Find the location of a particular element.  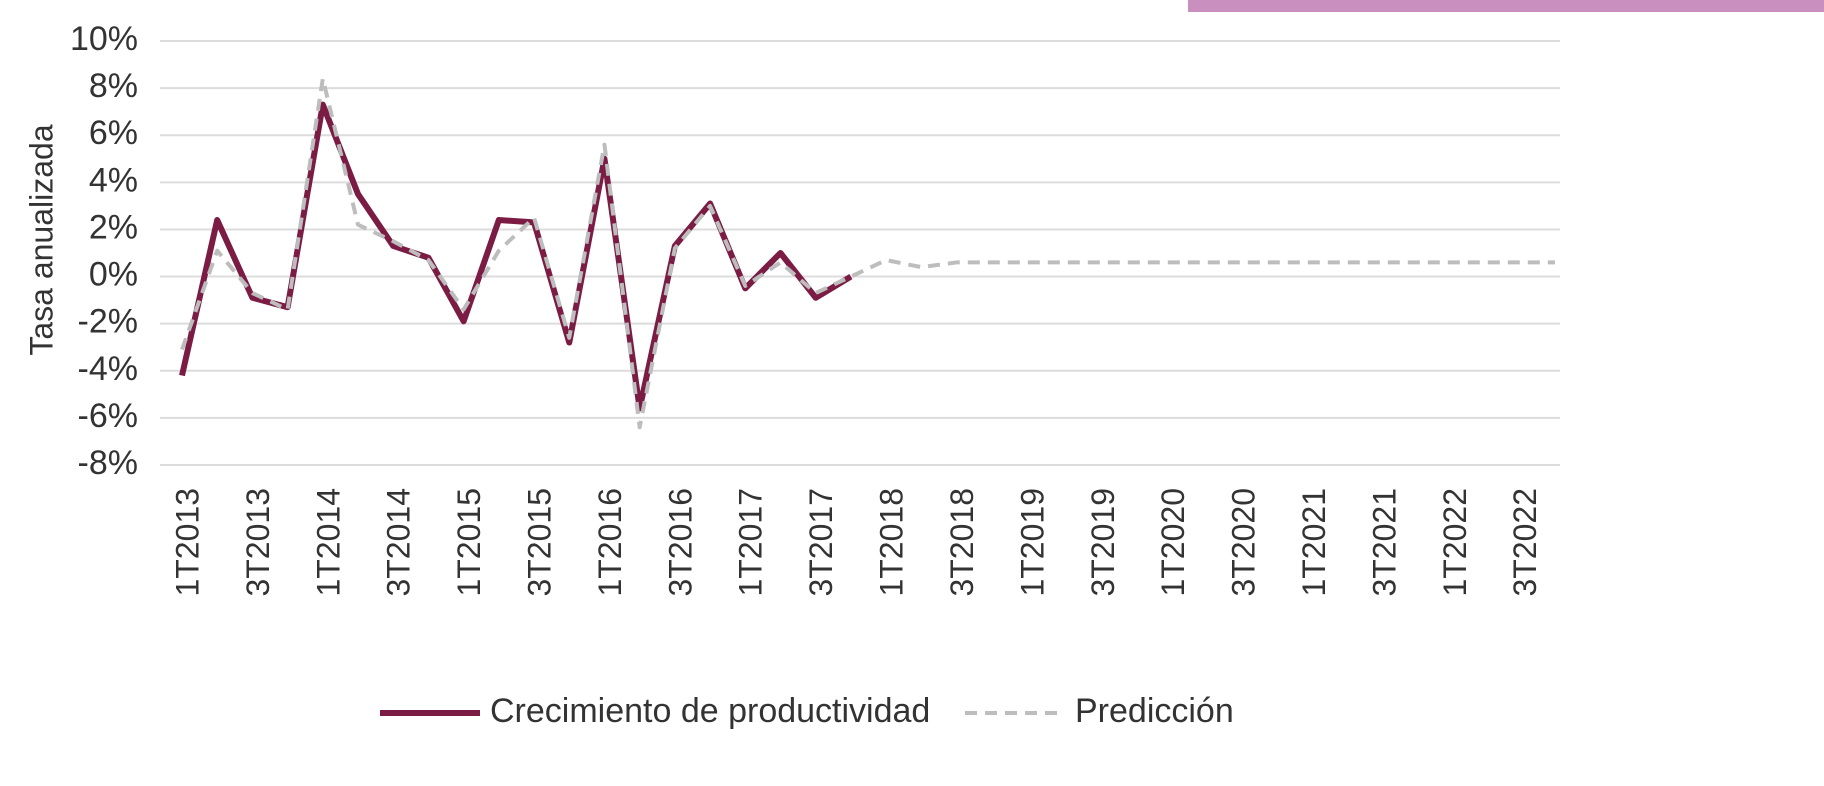

y-tick-label: 8% is located at coordinates (113, 86).